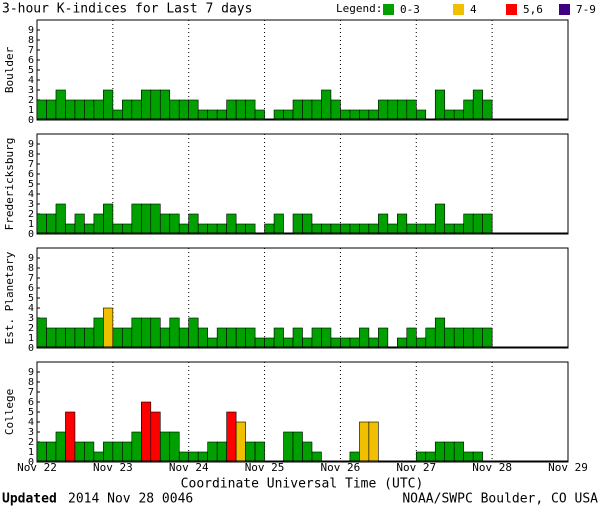  I want to click on legend-label: 7-9, so click(586, 9).